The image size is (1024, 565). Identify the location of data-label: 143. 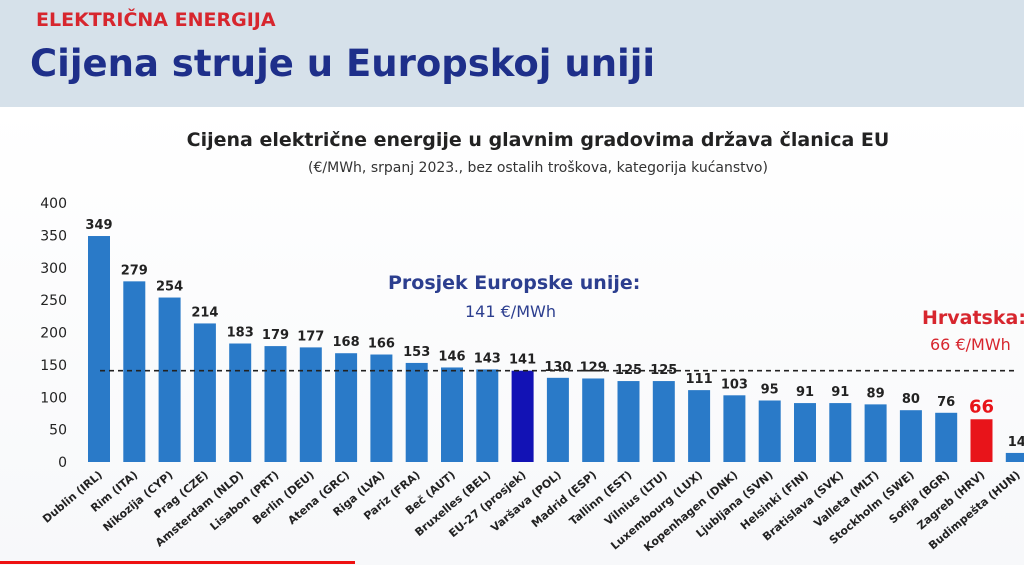
(487, 358).